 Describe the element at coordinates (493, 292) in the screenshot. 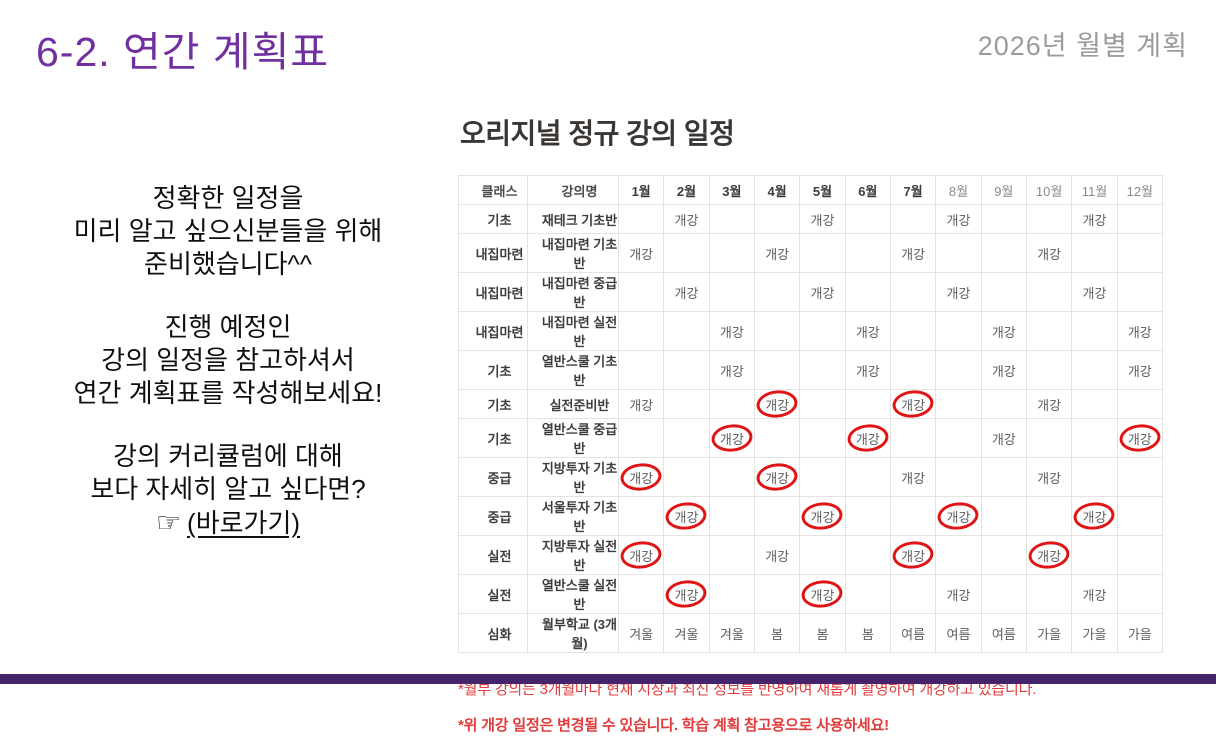

I see `class-cell: 내집마련` at that location.